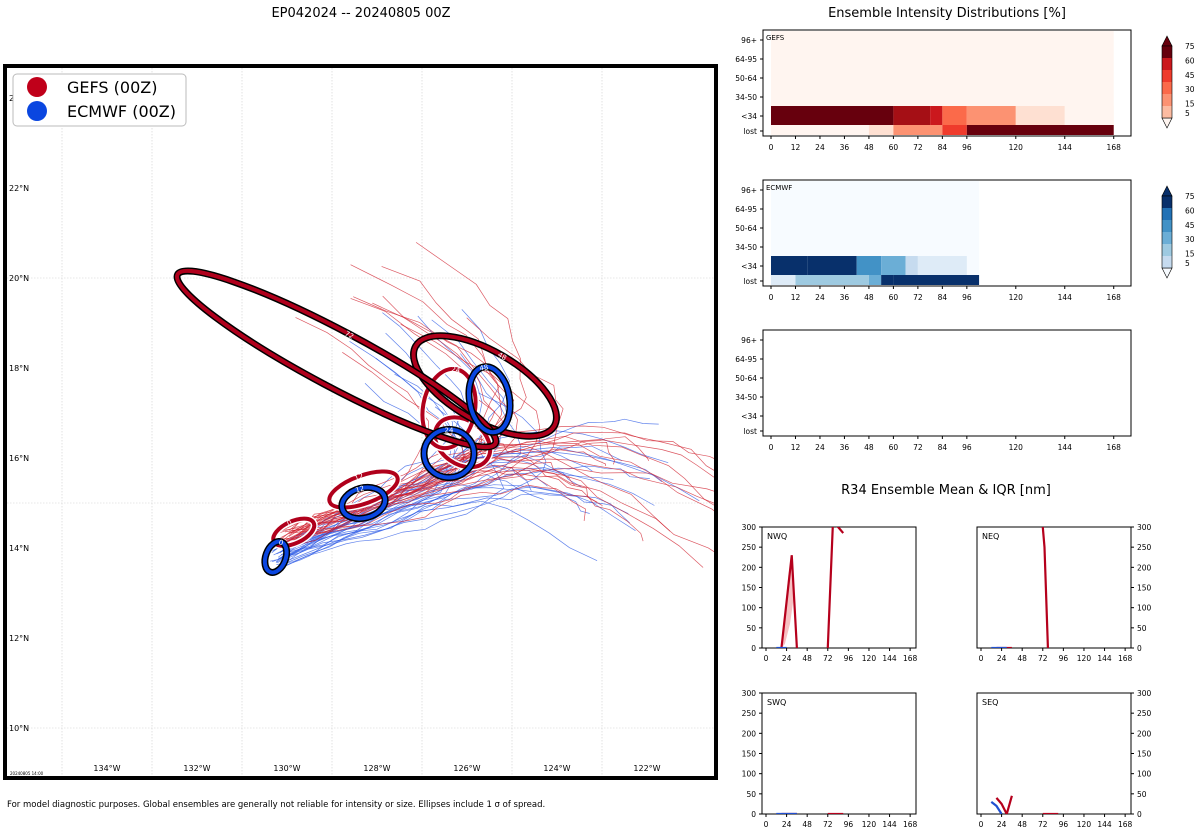 This screenshot has width=1200, height=840. I want to click on intensity-y-label: 64-95, so click(746, 359).